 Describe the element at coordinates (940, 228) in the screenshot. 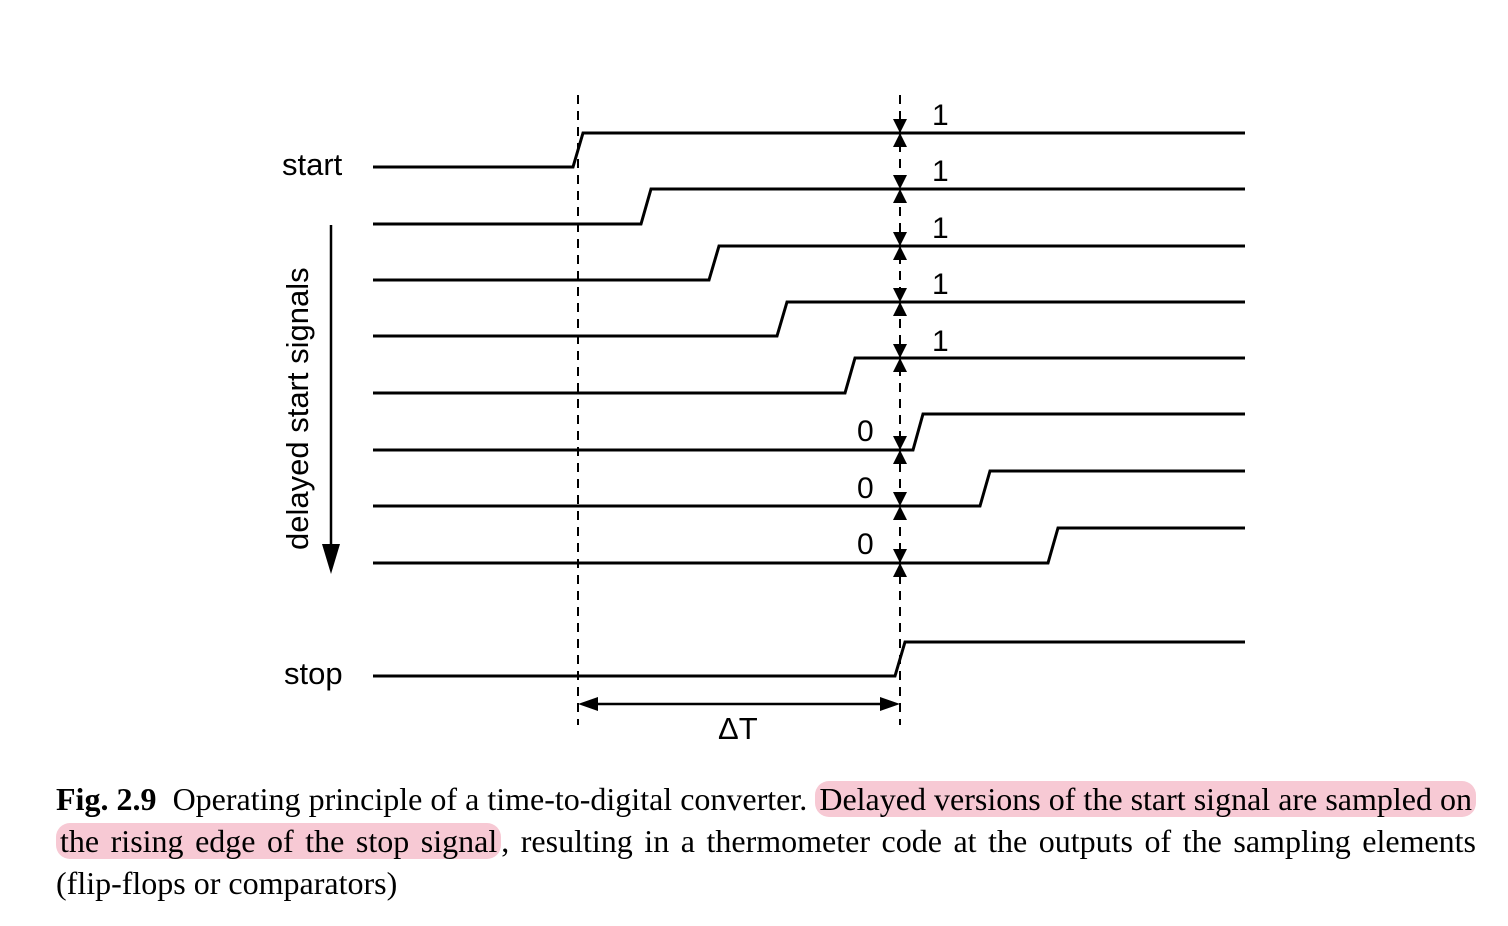

I see `bit-value-3: 1` at that location.